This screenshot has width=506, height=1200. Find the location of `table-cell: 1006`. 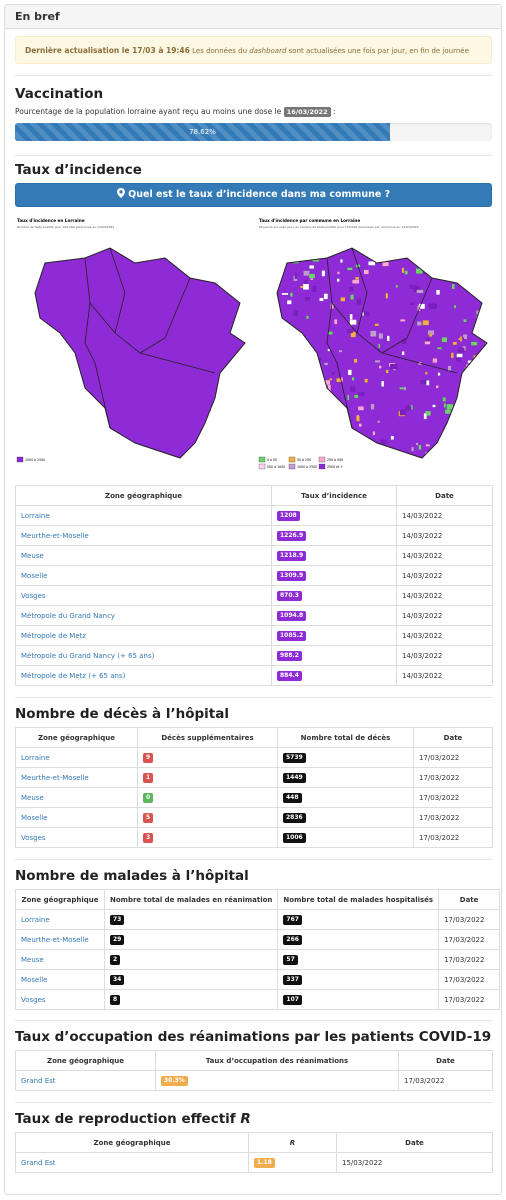

table-cell: 1006 is located at coordinates (345, 837).